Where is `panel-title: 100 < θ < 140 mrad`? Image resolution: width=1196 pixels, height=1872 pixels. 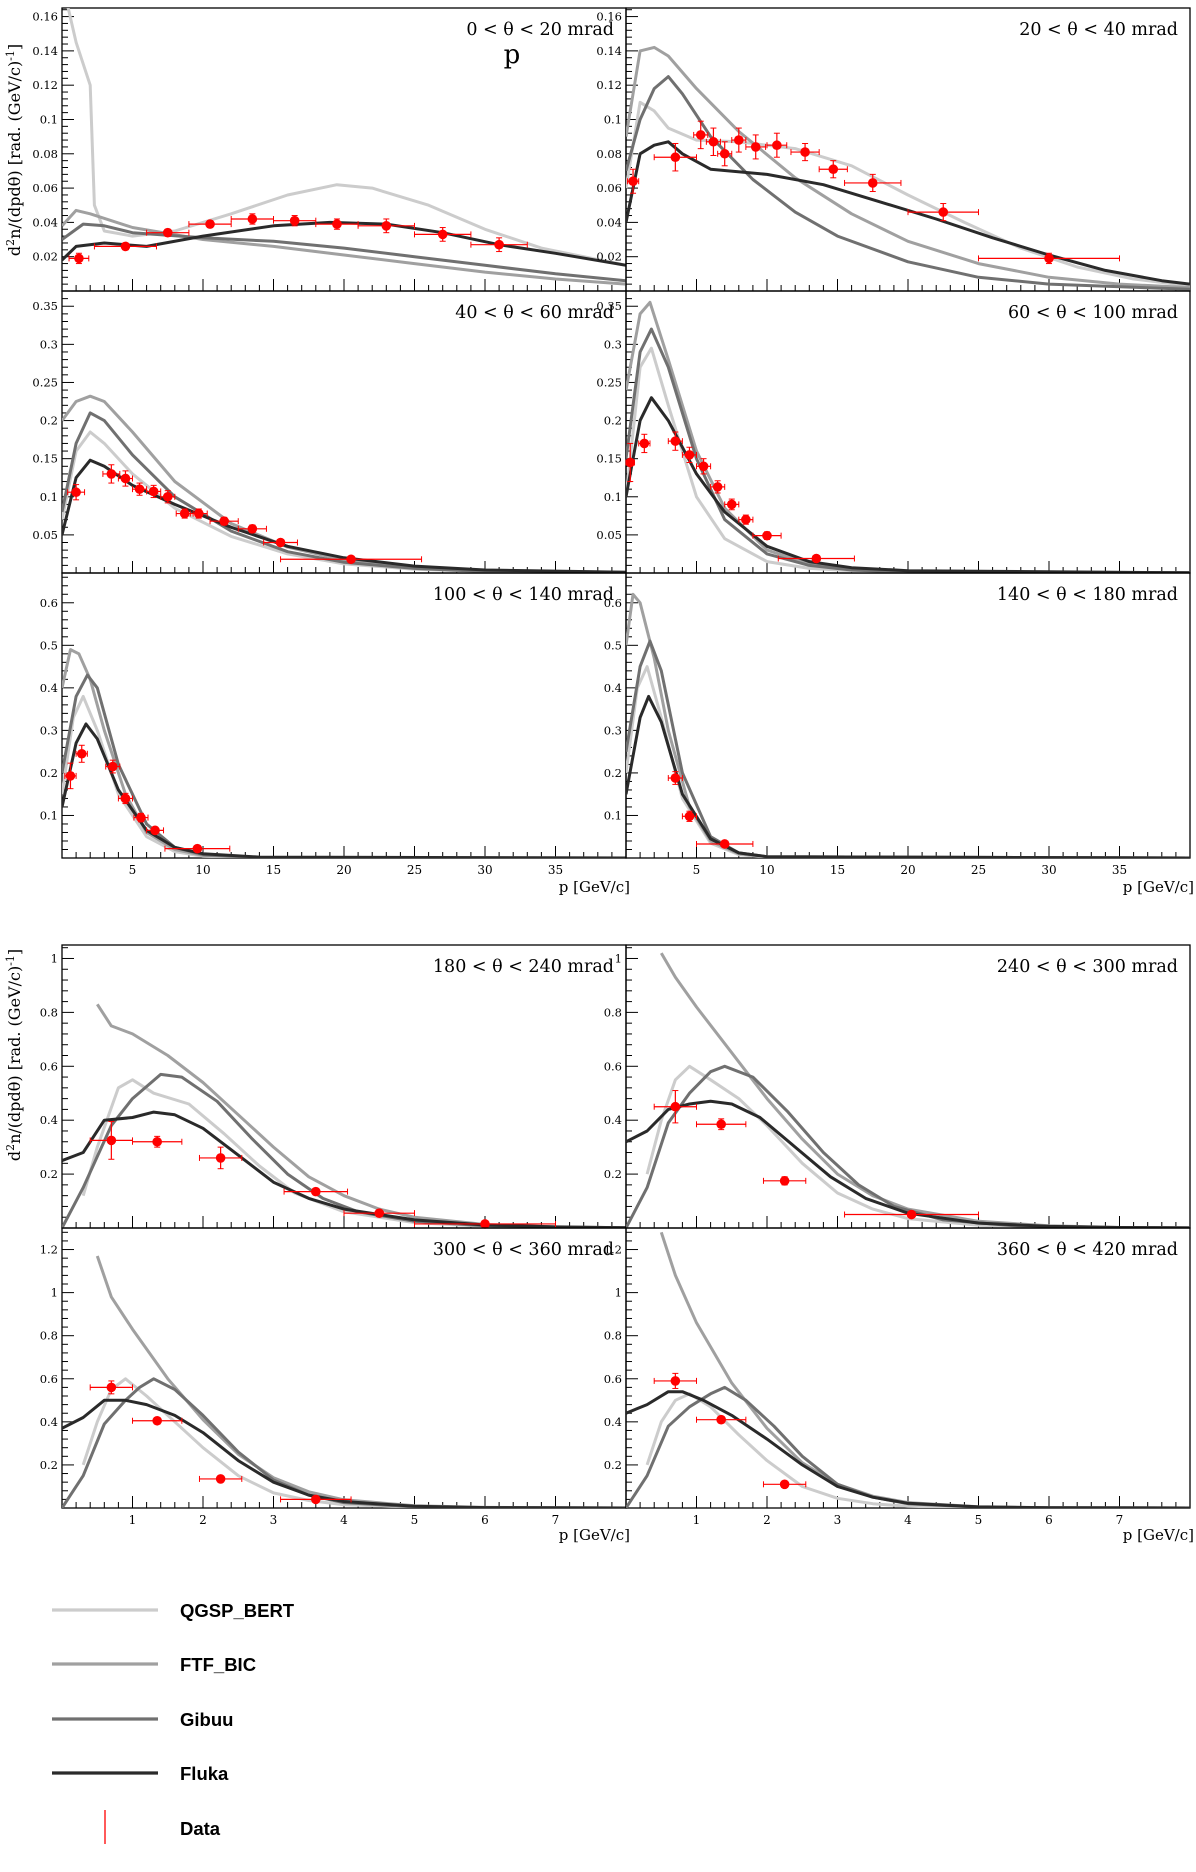 panel-title: 100 < θ < 140 mrad is located at coordinates (523, 595).